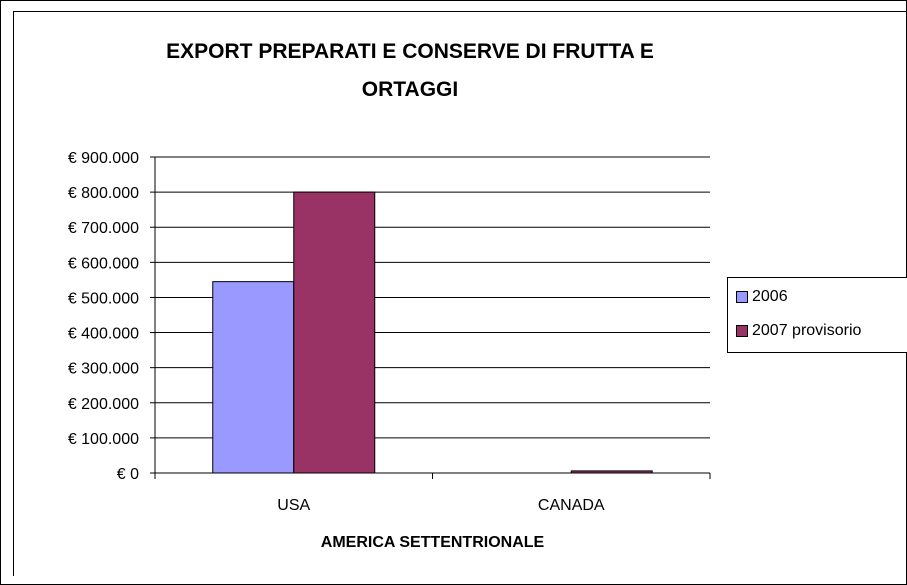 The image size is (907, 585). Describe the element at coordinates (742, 297) in the screenshot. I see `legend-swatch-2006` at that location.